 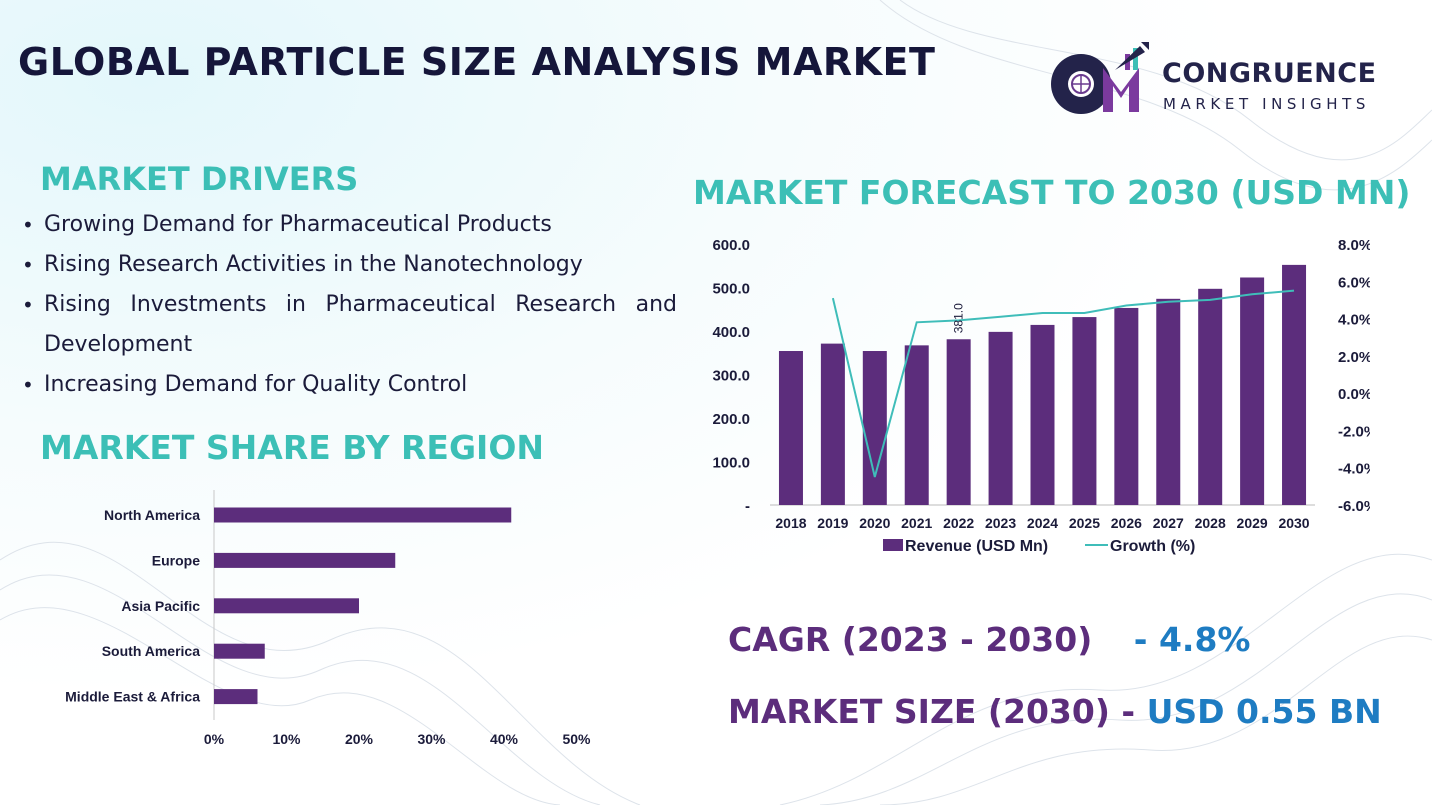 I want to click on forecast-y-left-tick: 600.0, so click(x=731, y=245).